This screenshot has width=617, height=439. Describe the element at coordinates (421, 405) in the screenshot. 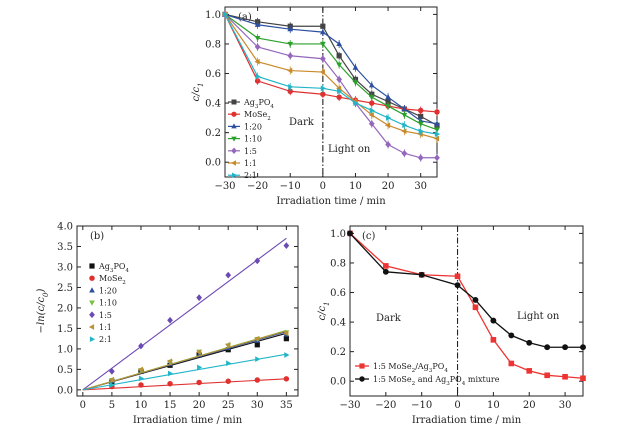

I see `x-tick-label: −10` at that location.